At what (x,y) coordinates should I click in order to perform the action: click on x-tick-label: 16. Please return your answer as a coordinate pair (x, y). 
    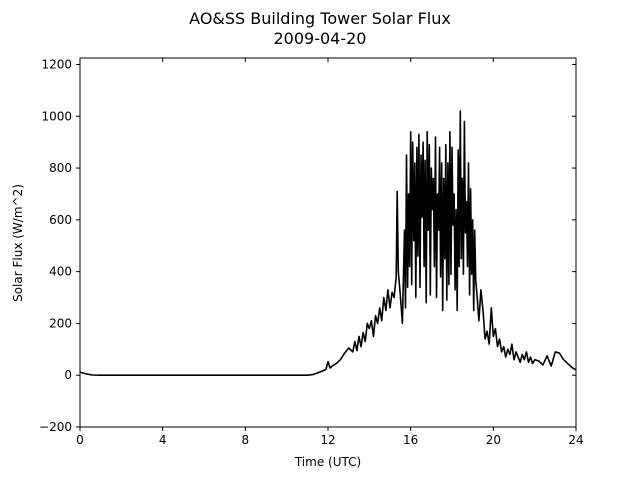
    Looking at the image, I should click on (410, 440).